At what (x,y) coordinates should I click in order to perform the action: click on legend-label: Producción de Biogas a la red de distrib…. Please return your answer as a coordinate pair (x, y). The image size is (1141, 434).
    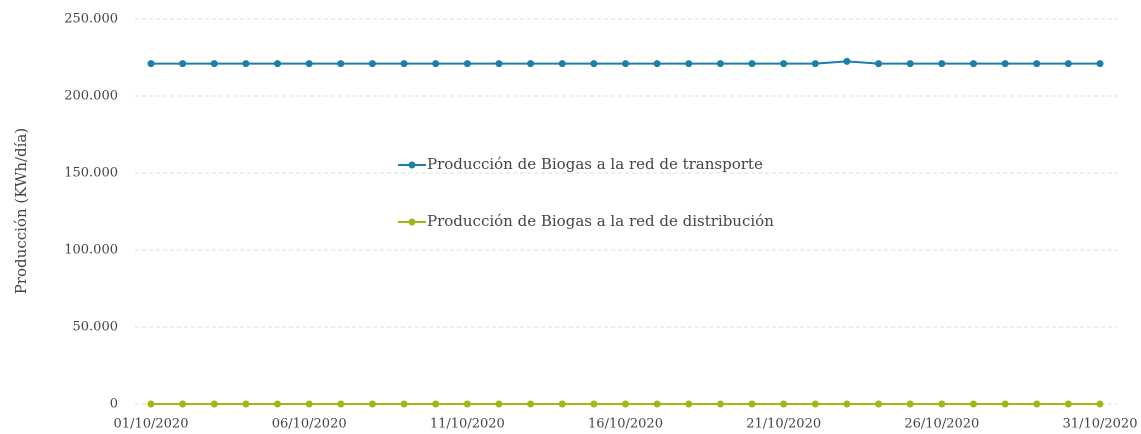
    Looking at the image, I should click on (600, 221).